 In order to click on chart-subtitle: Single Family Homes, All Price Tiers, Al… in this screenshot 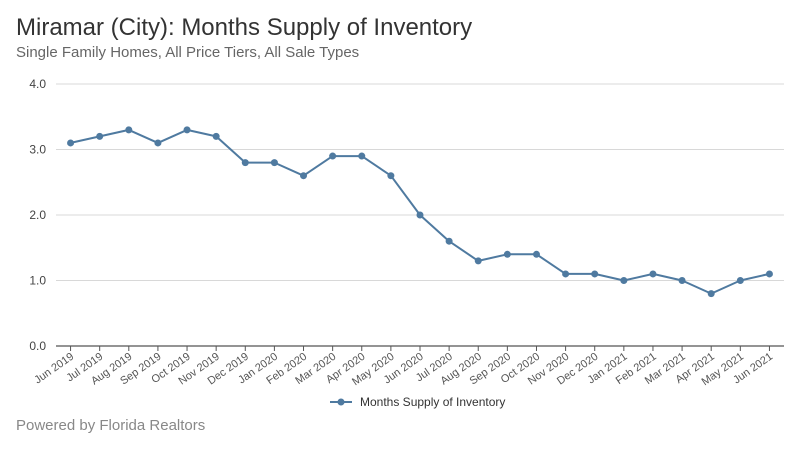, I will do `click(188, 52)`.